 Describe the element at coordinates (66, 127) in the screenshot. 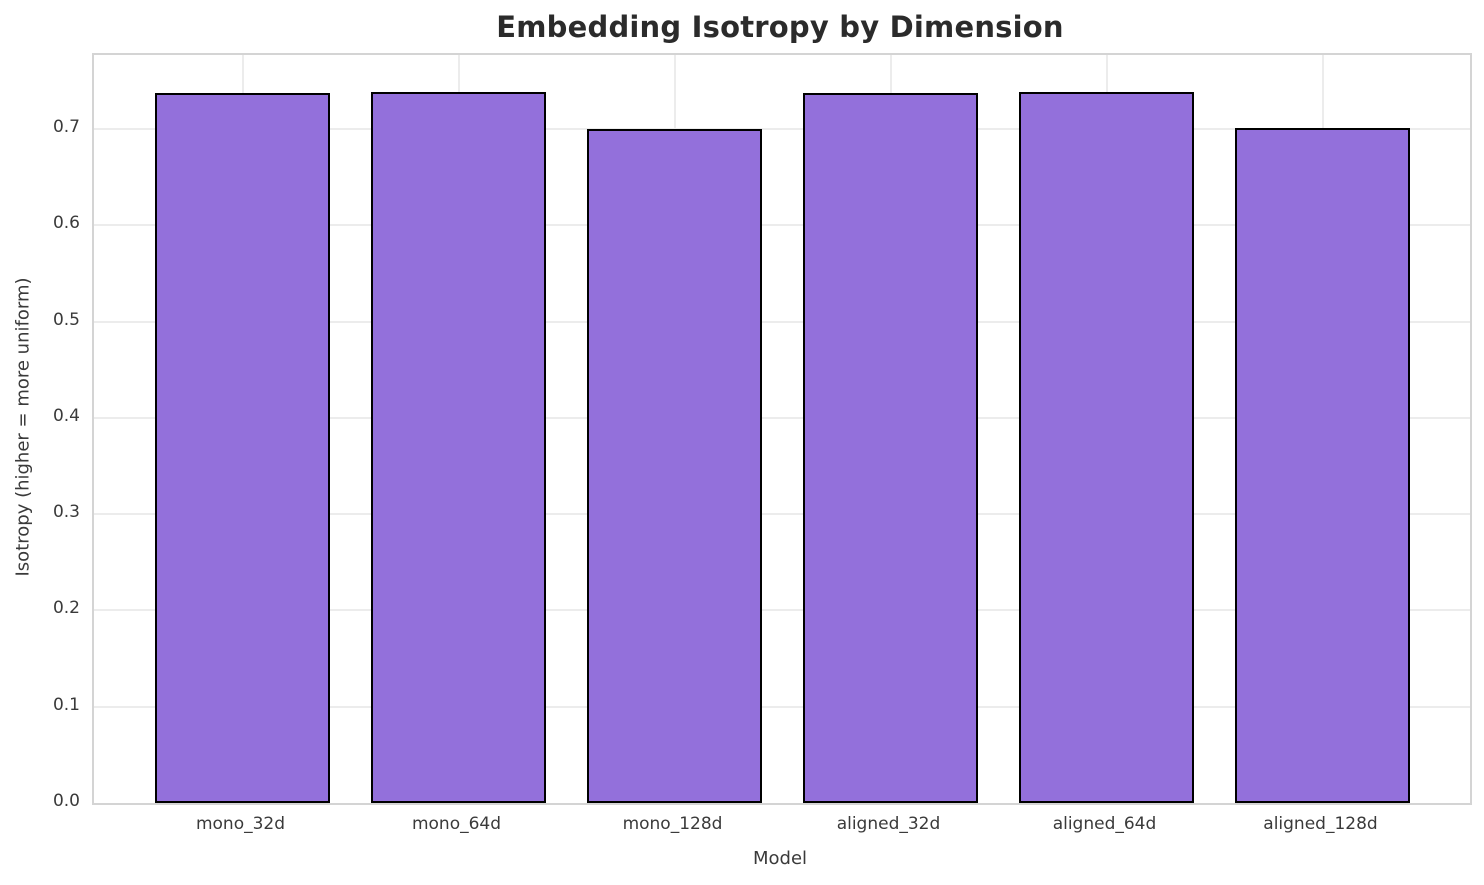

I see `y-tick-label-0.7: 0.7` at that location.